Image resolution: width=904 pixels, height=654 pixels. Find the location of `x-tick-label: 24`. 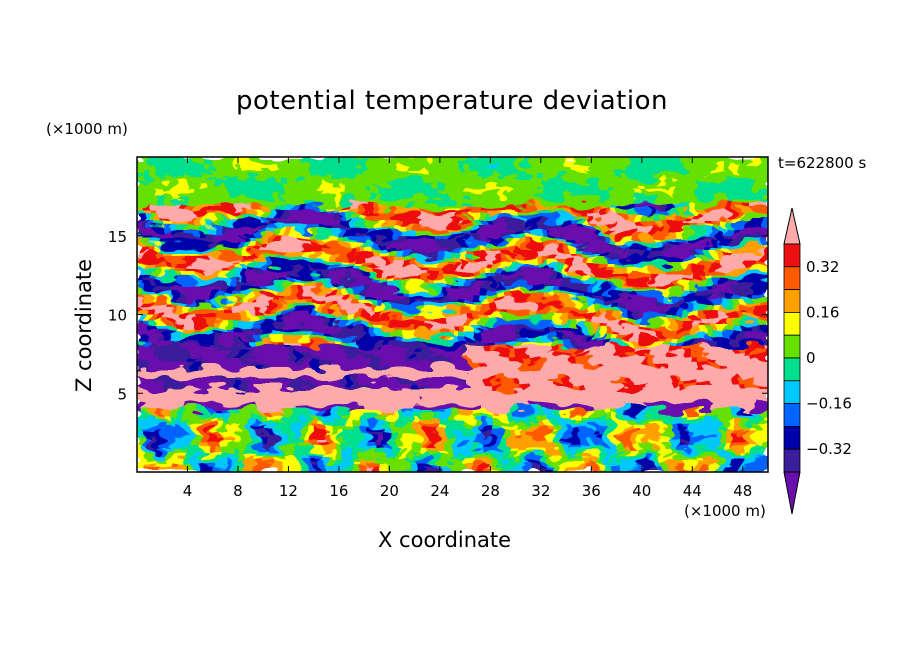

x-tick-label: 24 is located at coordinates (439, 491).